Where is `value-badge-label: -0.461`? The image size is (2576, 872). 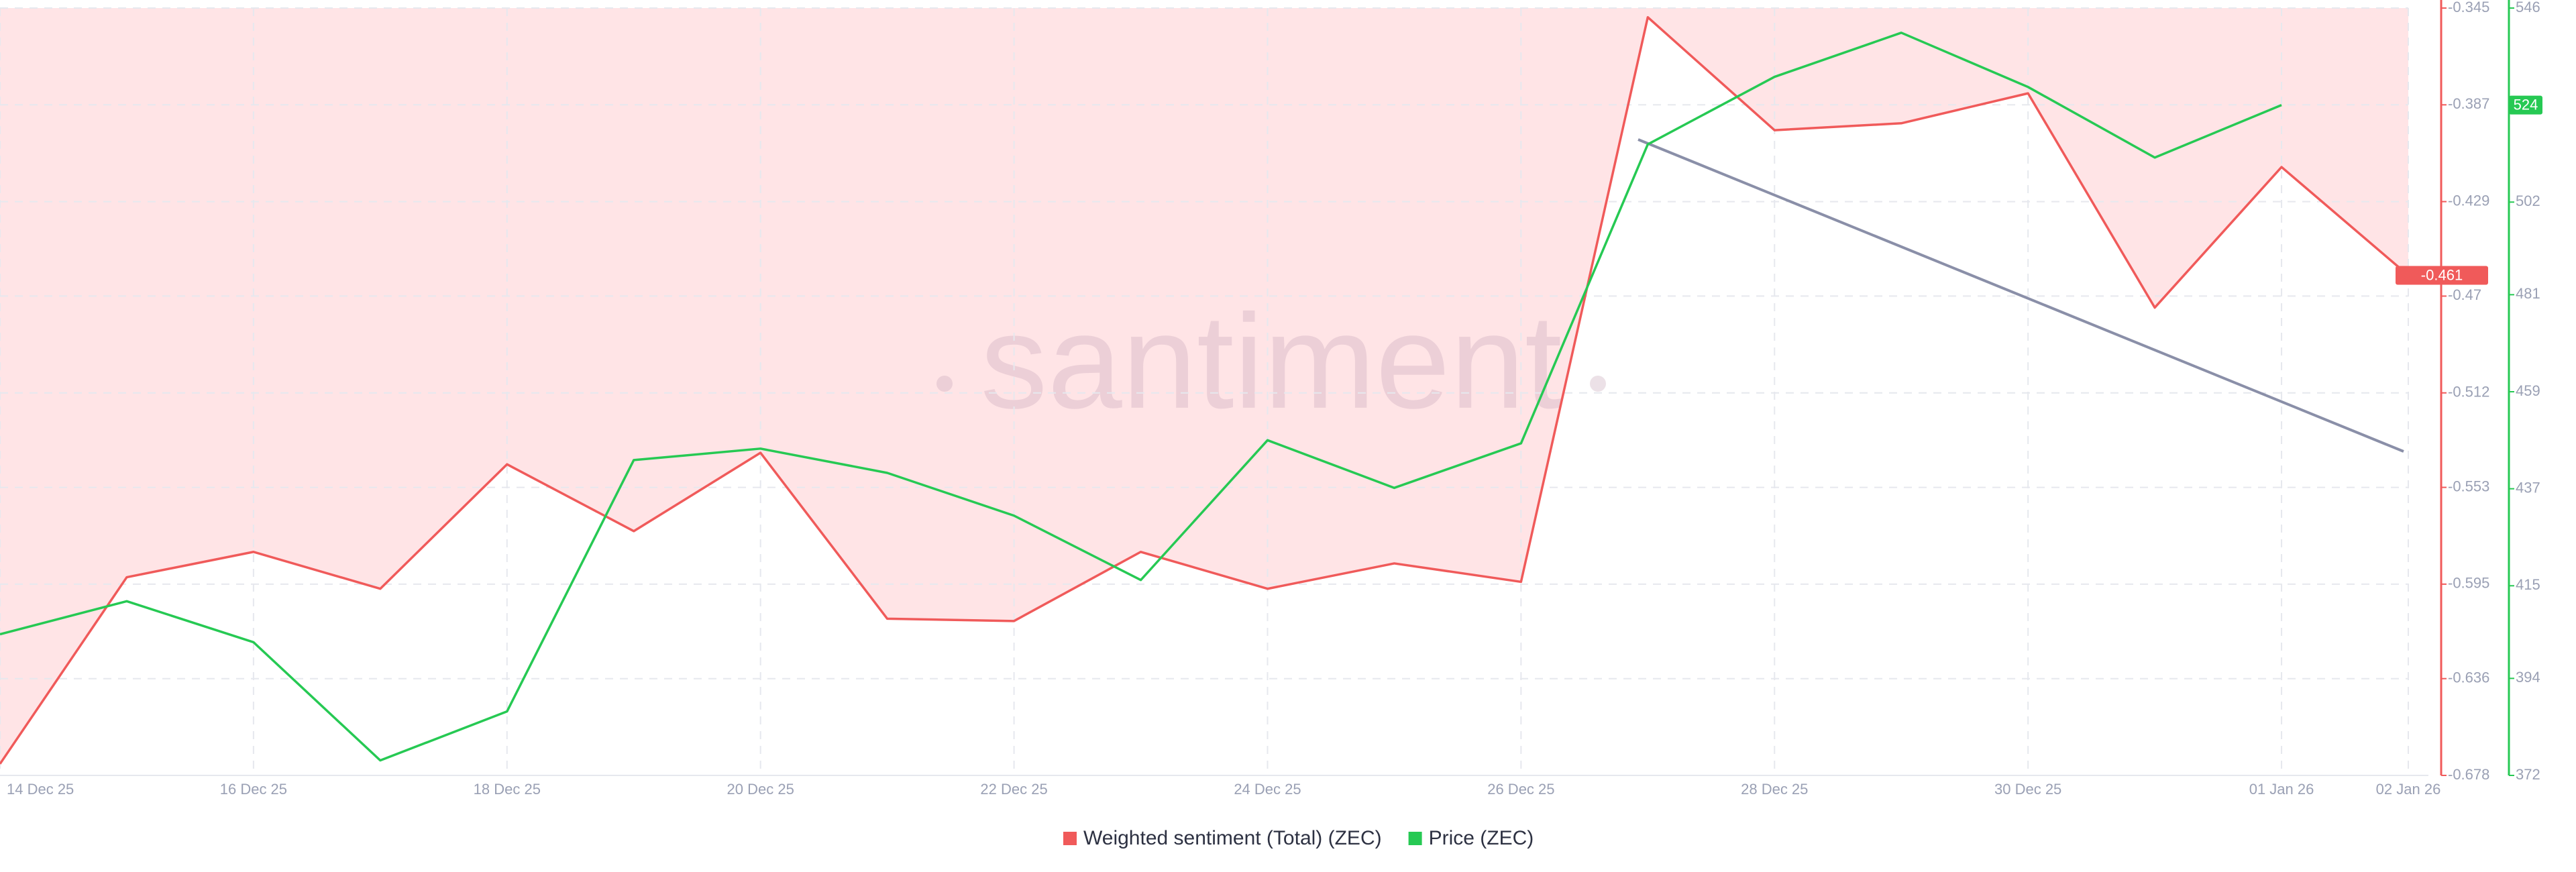
value-badge-label: -0.461 is located at coordinates (2442, 275).